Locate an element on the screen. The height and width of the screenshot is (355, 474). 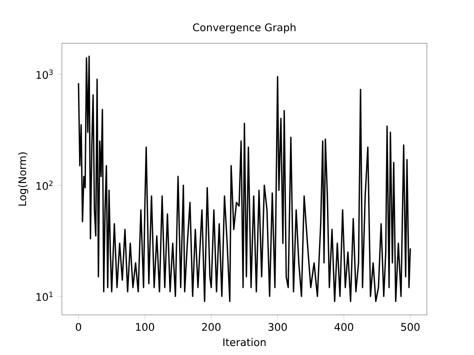
y-tick-label: 10$^{3}$ is located at coordinates (44, 74).